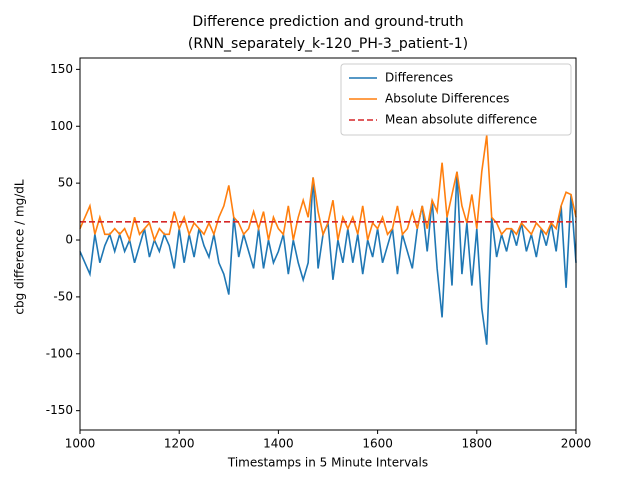 Image resolution: width=640 pixels, height=484 pixels. Describe the element at coordinates (419, 78) in the screenshot. I see `legend-label: Differences` at that location.